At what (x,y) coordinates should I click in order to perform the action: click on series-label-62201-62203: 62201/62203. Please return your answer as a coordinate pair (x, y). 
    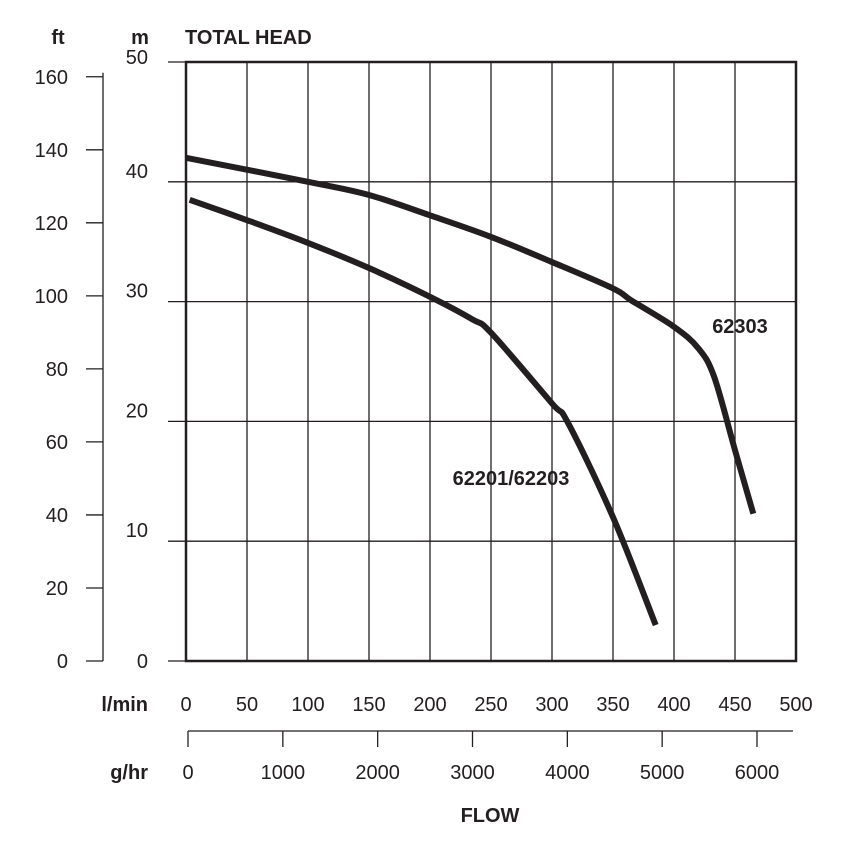
    Looking at the image, I should click on (511, 479).